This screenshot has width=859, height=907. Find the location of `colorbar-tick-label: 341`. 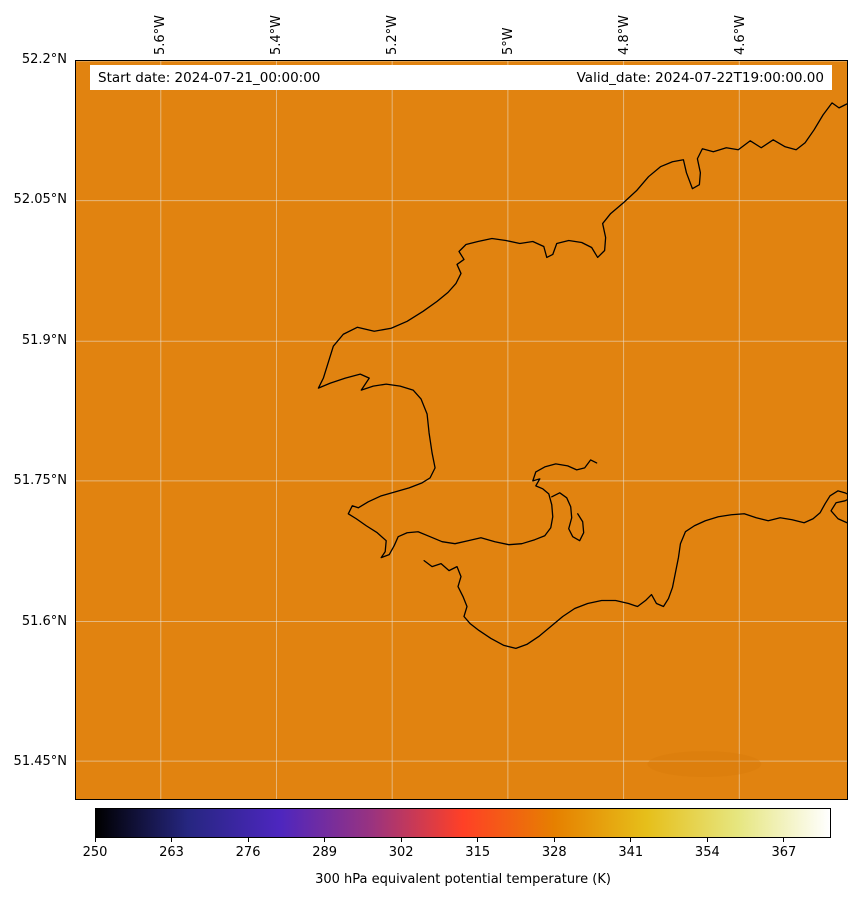

colorbar-tick-label: 341 is located at coordinates (631, 852).